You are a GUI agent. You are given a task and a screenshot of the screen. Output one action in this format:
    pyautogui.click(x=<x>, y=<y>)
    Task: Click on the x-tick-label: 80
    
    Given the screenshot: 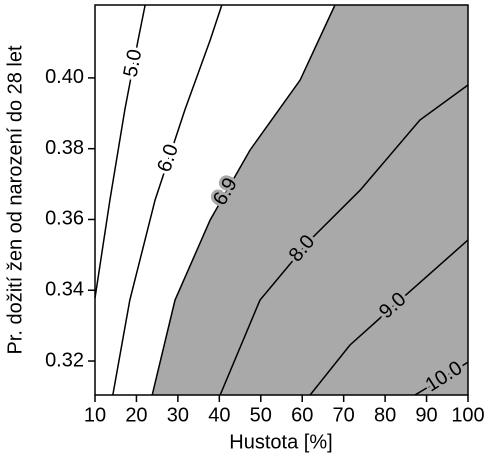 What is the action you would take?
    pyautogui.click(x=385, y=415)
    